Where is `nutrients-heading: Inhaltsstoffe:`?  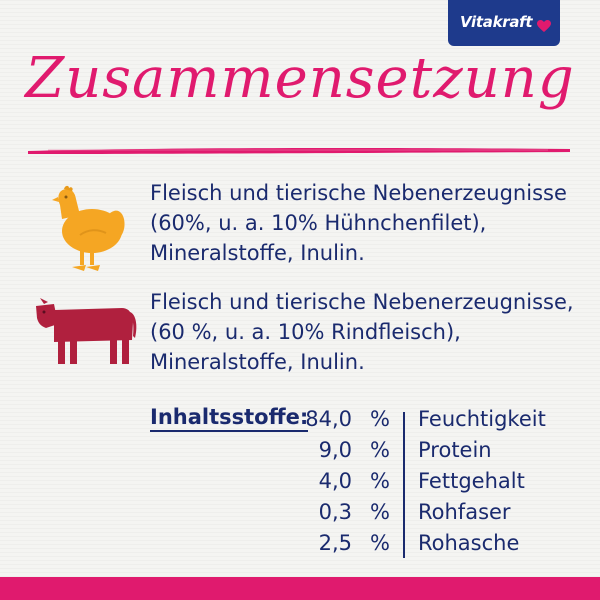 nutrients-heading: Inhaltsstoffe: is located at coordinates (229, 418).